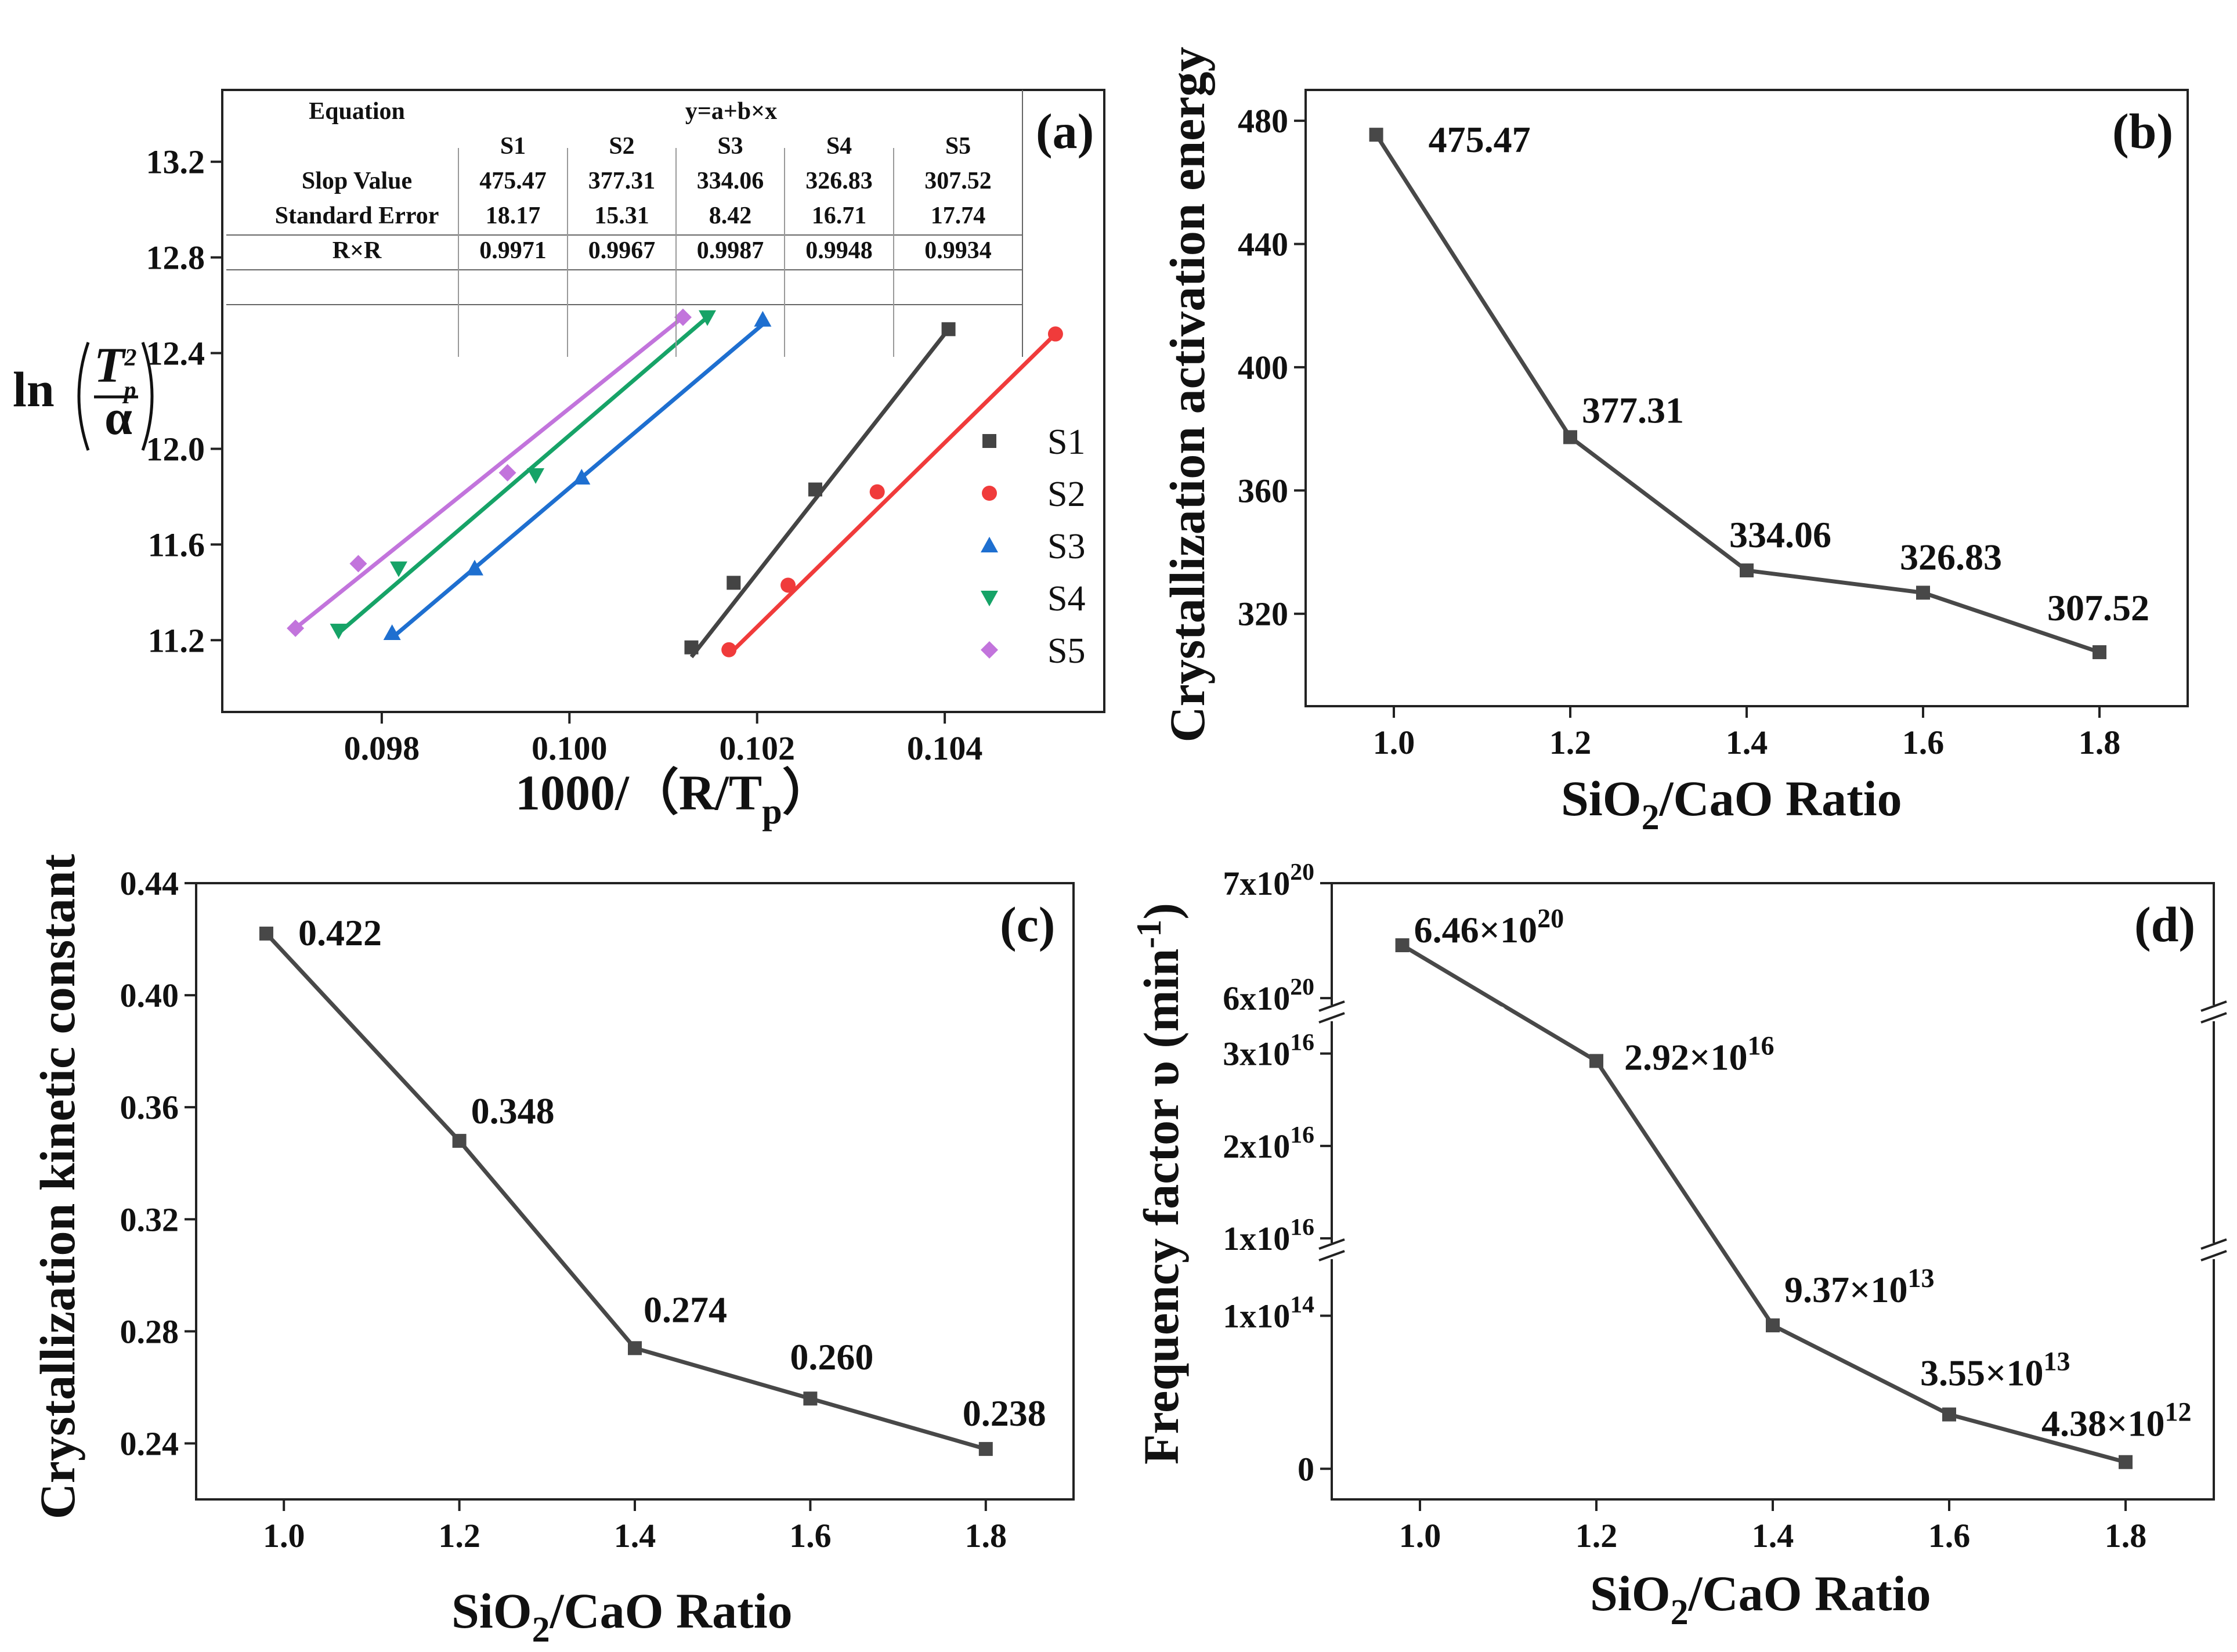  I want to click on panel-b-xlabel: SiO2/CaO Ratio, so click(1732, 804).